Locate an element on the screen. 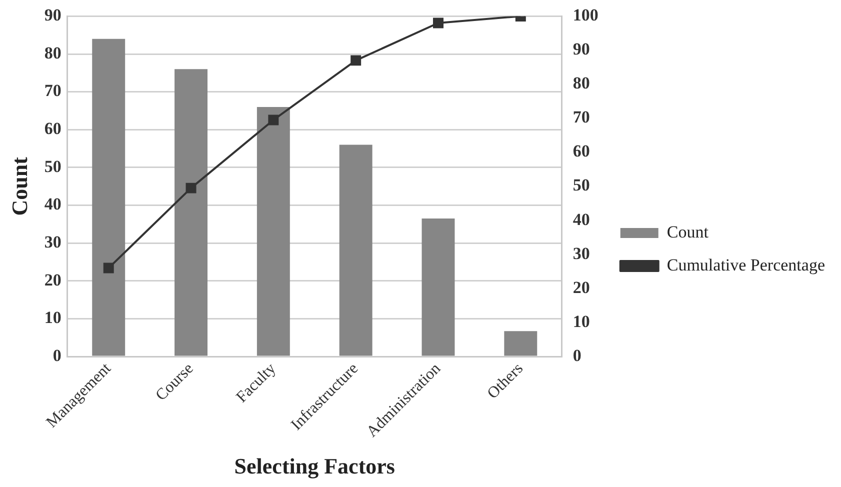  y2-tick-label: 40 is located at coordinates (581, 219).